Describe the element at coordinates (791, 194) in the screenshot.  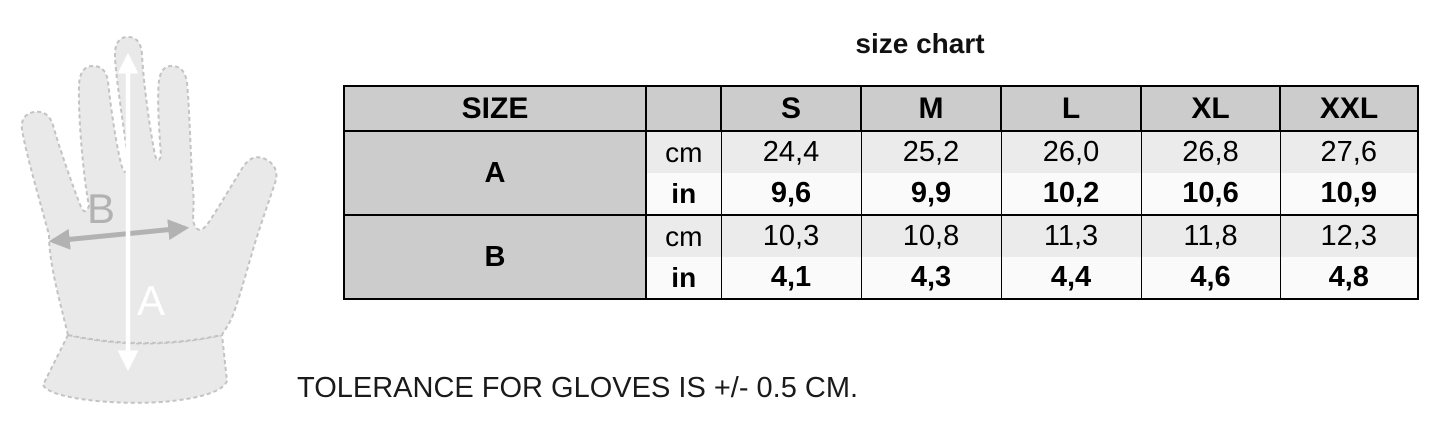
I see `value-a-in-s: 9,6` at that location.